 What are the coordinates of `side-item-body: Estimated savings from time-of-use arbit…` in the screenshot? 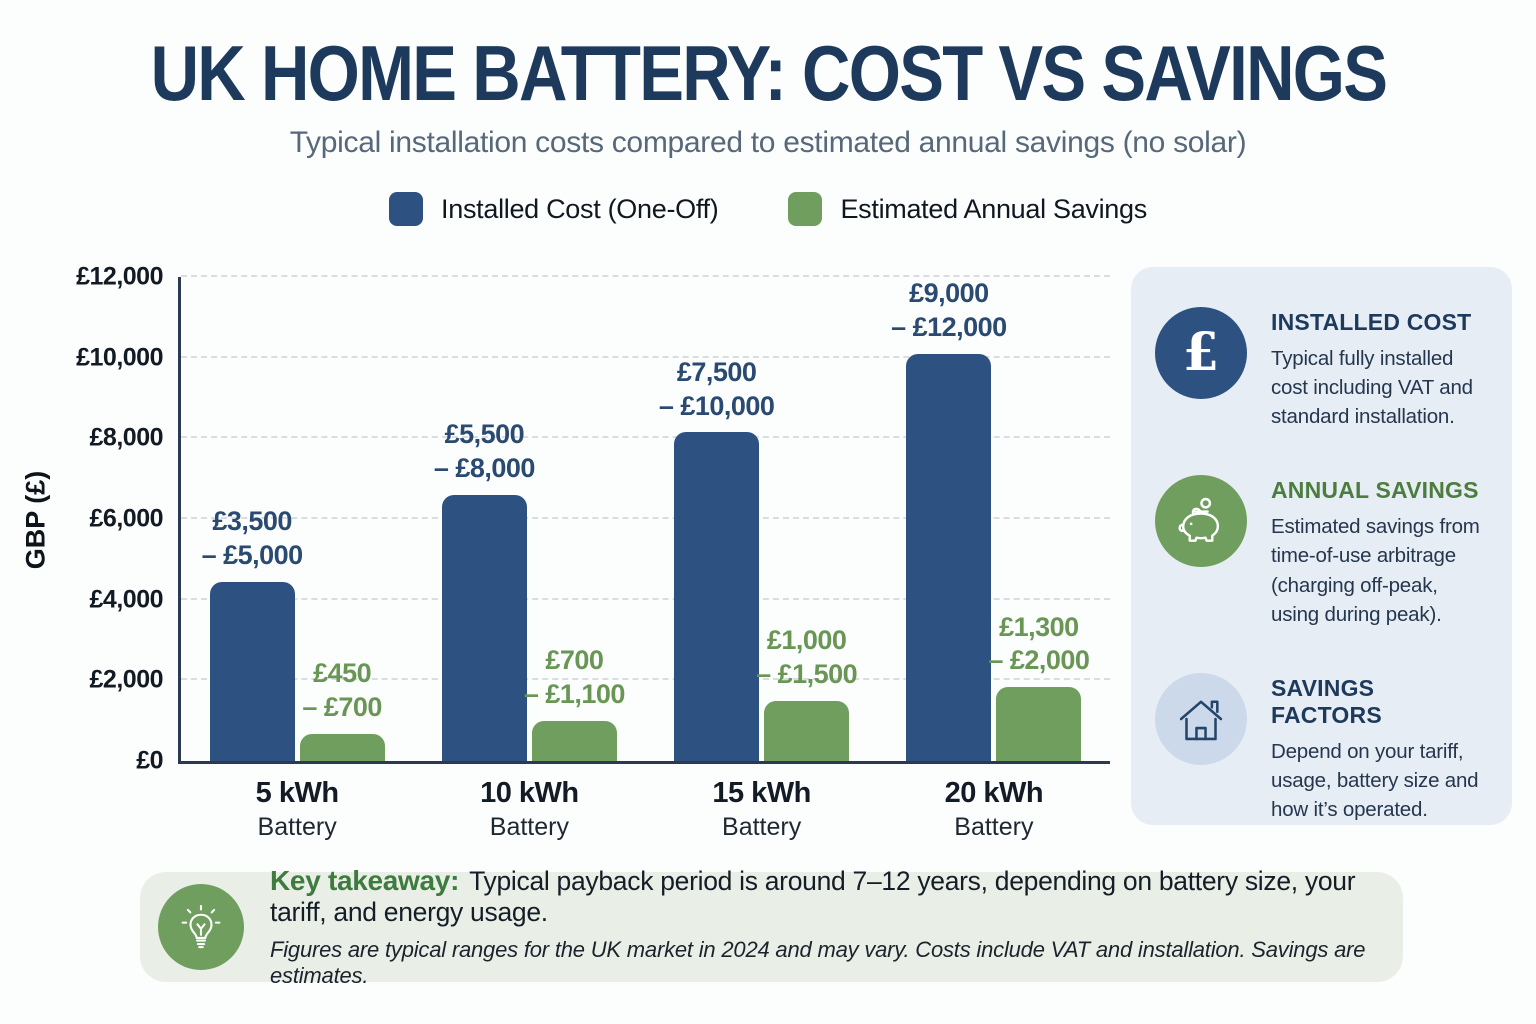 It's located at (1375, 570).